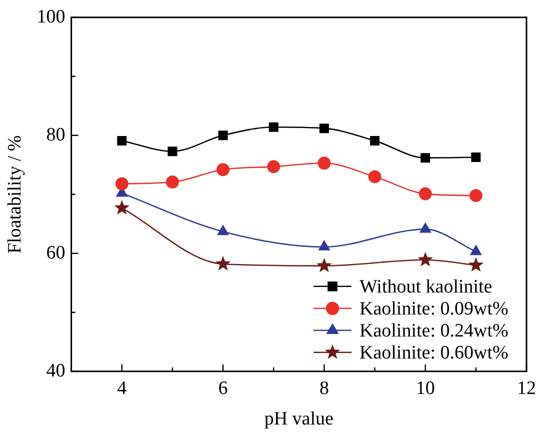 The height and width of the screenshot is (435, 542). Describe the element at coordinates (434, 331) in the screenshot. I see `legend-label: Kaolinite: 0.24wt%` at that location.